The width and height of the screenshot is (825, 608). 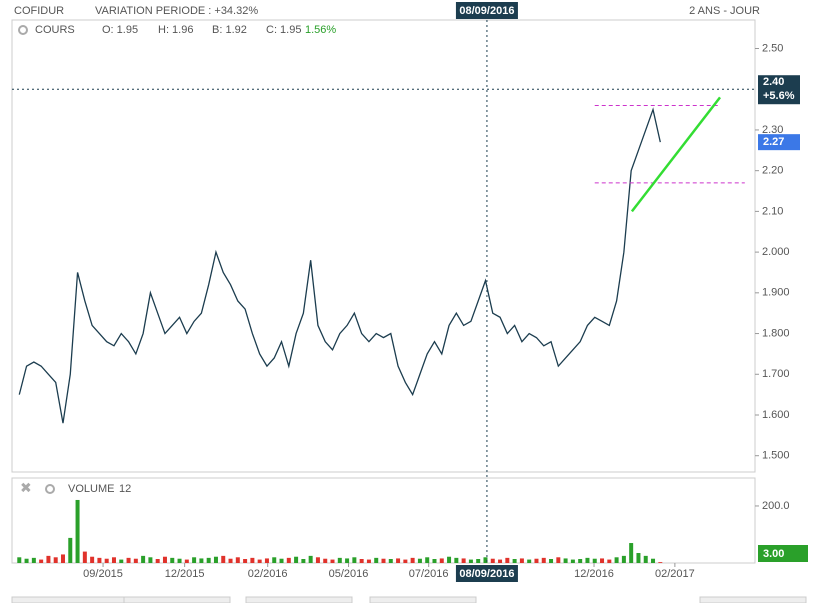 What do you see at coordinates (229, 30) in the screenshot?
I see `ohlc-low: B: 1.92` at bounding box center [229, 30].